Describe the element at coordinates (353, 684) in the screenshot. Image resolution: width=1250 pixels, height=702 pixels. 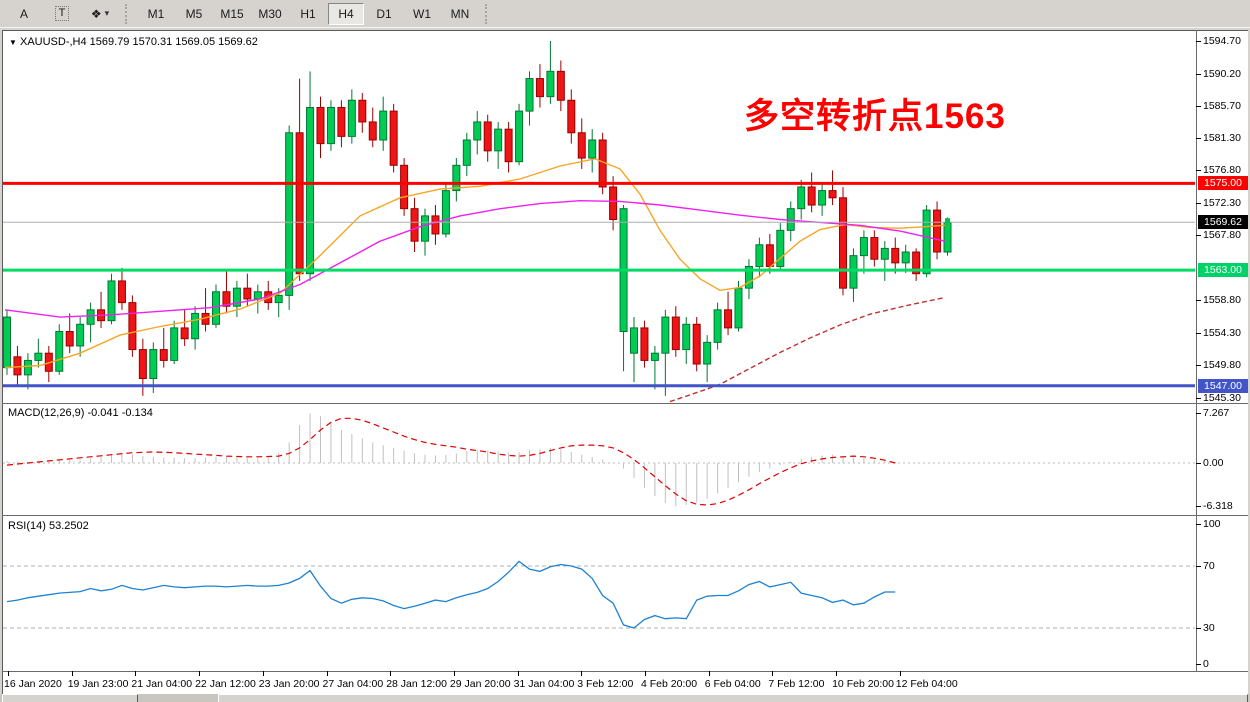
I see `time-axis-label: 27 Jan 04:00` at that location.